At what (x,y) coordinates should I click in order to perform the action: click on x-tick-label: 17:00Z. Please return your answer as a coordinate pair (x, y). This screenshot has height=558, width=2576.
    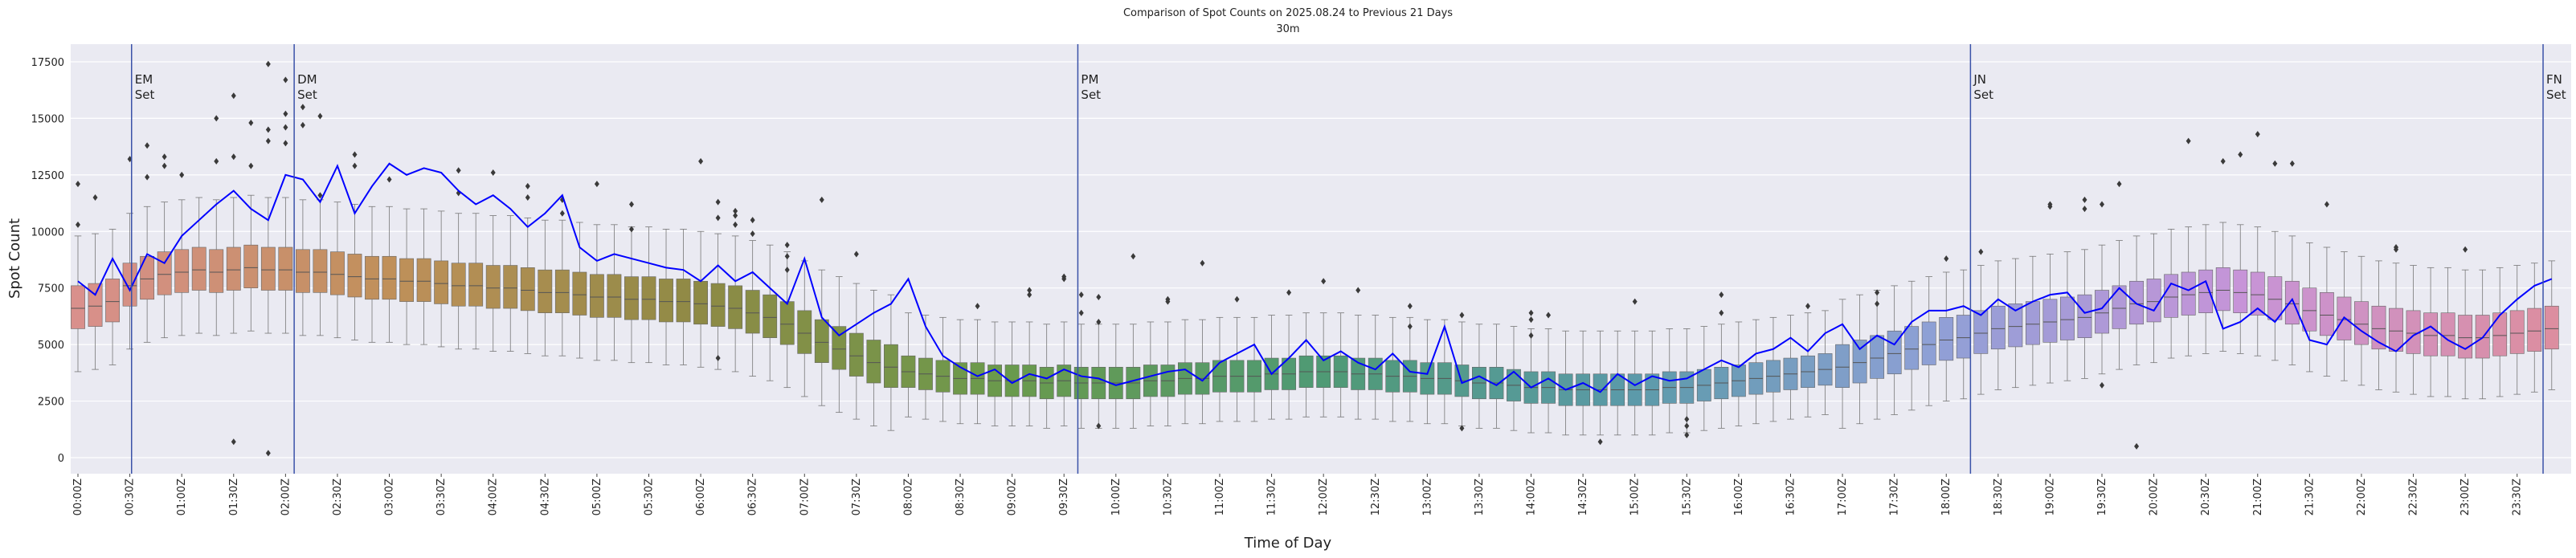
    Looking at the image, I should click on (1843, 497).